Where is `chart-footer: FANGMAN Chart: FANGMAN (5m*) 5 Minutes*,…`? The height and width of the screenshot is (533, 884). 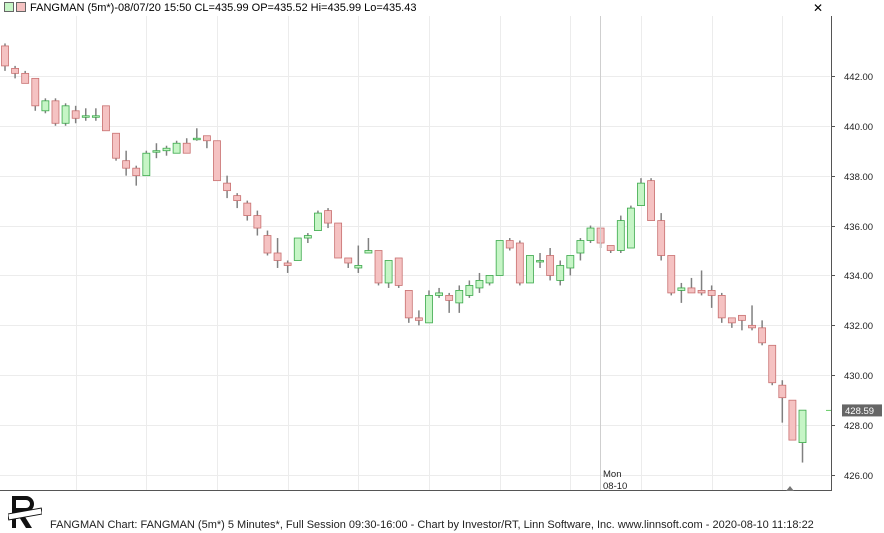
chart-footer: FANGMAN Chart: FANGMAN (5m*) 5 Minutes*,… is located at coordinates (442, 512).